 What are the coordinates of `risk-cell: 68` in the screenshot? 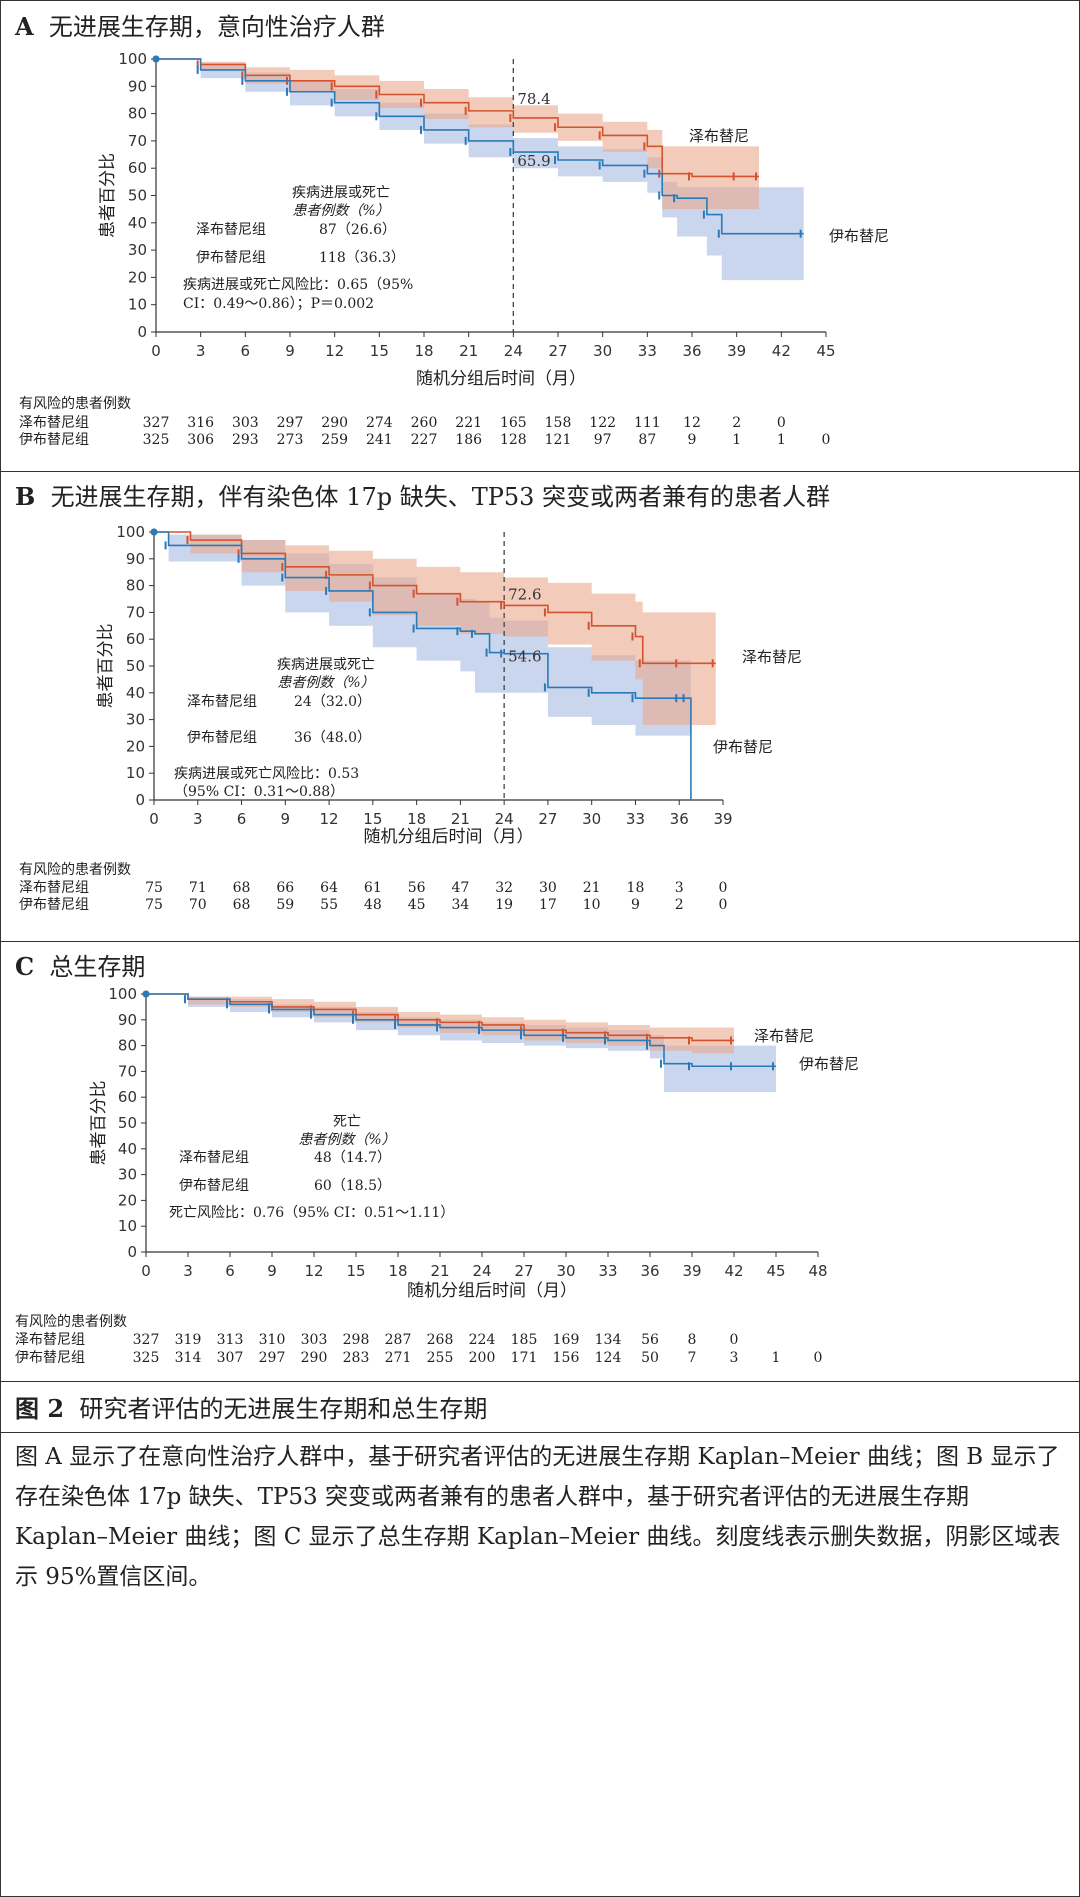 It's located at (242, 888).